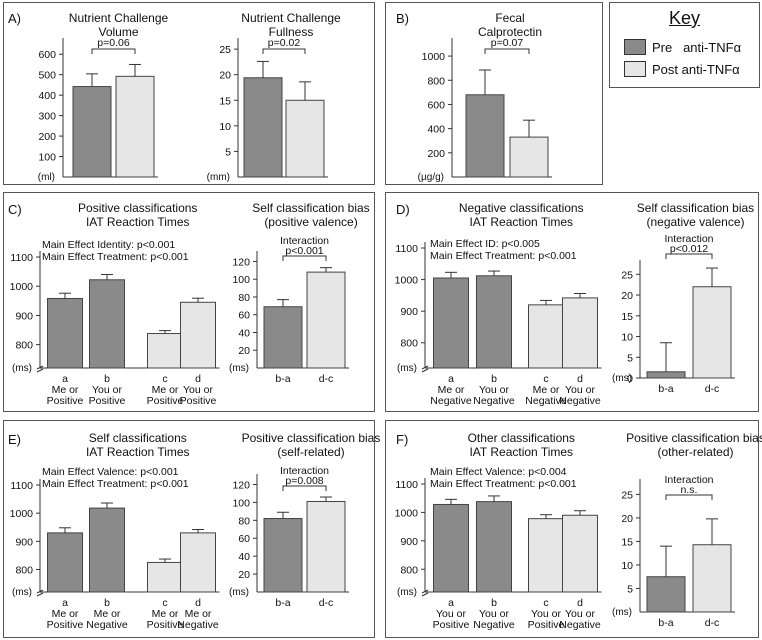 Image resolution: width=762 pixels, height=640 pixels. What do you see at coordinates (436, 154) in the screenshot?
I see `y-tick-label-B: 200` at bounding box center [436, 154].